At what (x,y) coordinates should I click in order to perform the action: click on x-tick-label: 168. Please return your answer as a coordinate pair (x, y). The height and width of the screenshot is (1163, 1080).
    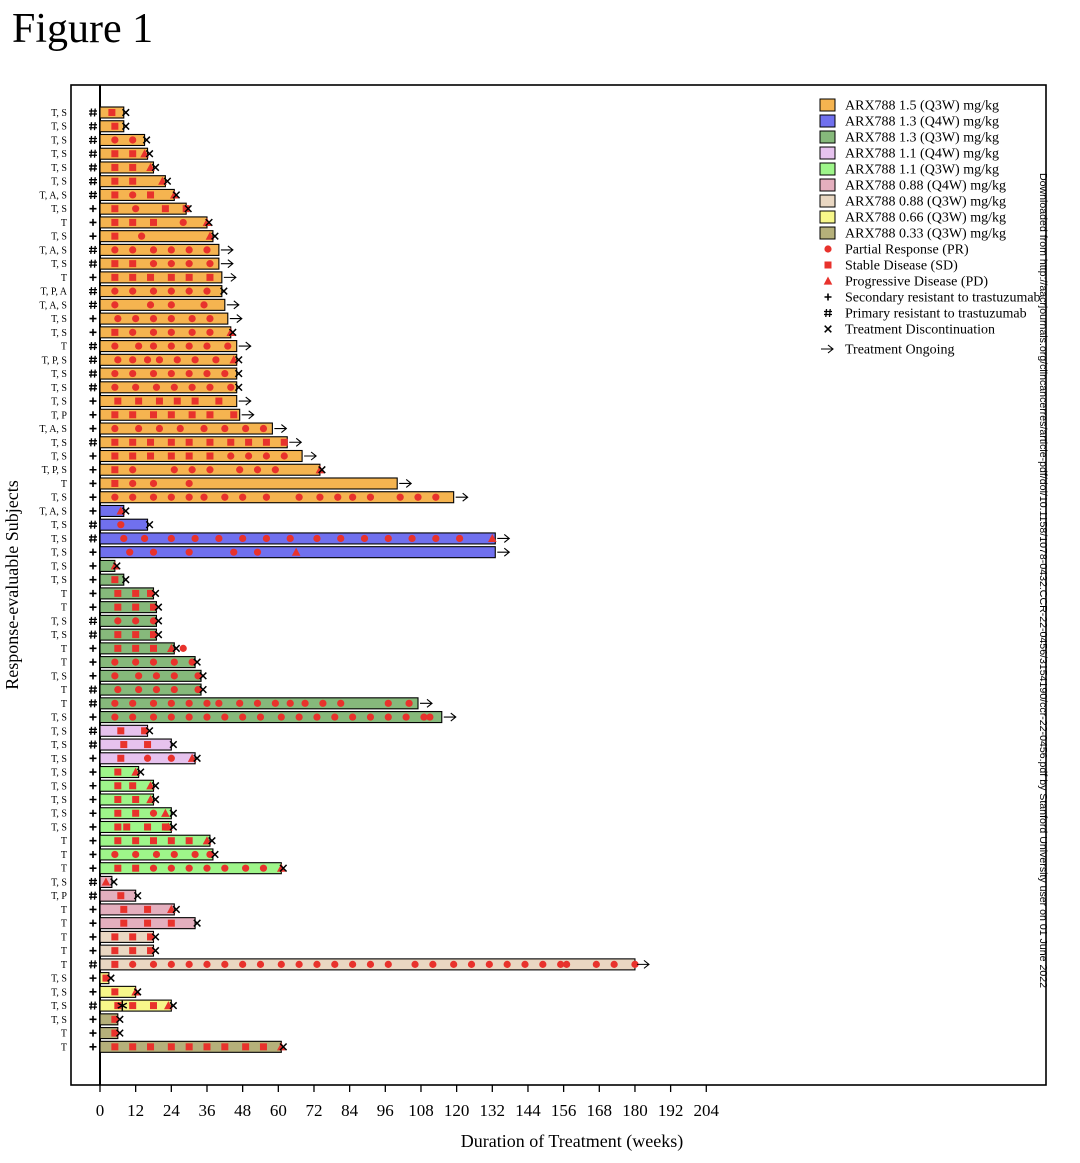
    Looking at the image, I should click on (600, 1110).